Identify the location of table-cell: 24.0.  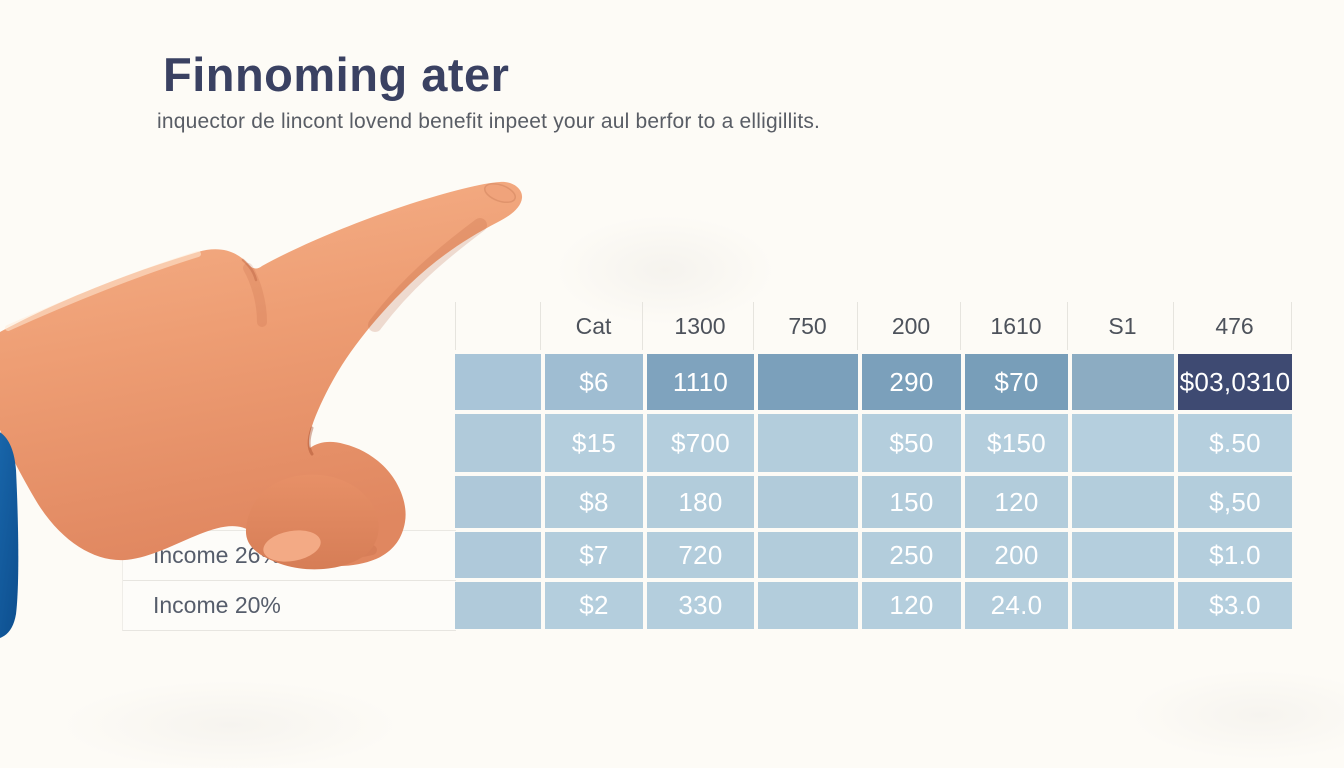
(1016, 605).